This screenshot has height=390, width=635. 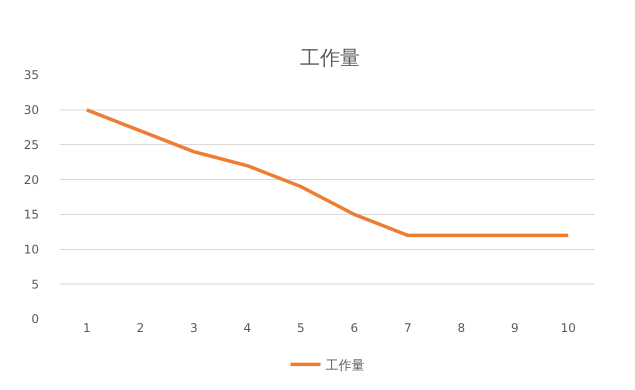 What do you see at coordinates (461, 328) in the screenshot?
I see `x-tick-label: 8` at bounding box center [461, 328].